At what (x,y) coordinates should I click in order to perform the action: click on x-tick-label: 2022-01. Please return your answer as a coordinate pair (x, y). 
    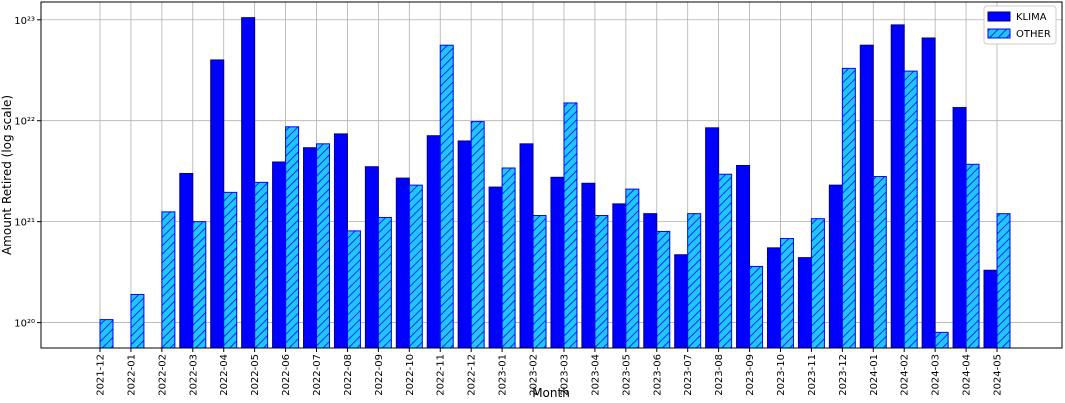
    Looking at the image, I should click on (131, 375).